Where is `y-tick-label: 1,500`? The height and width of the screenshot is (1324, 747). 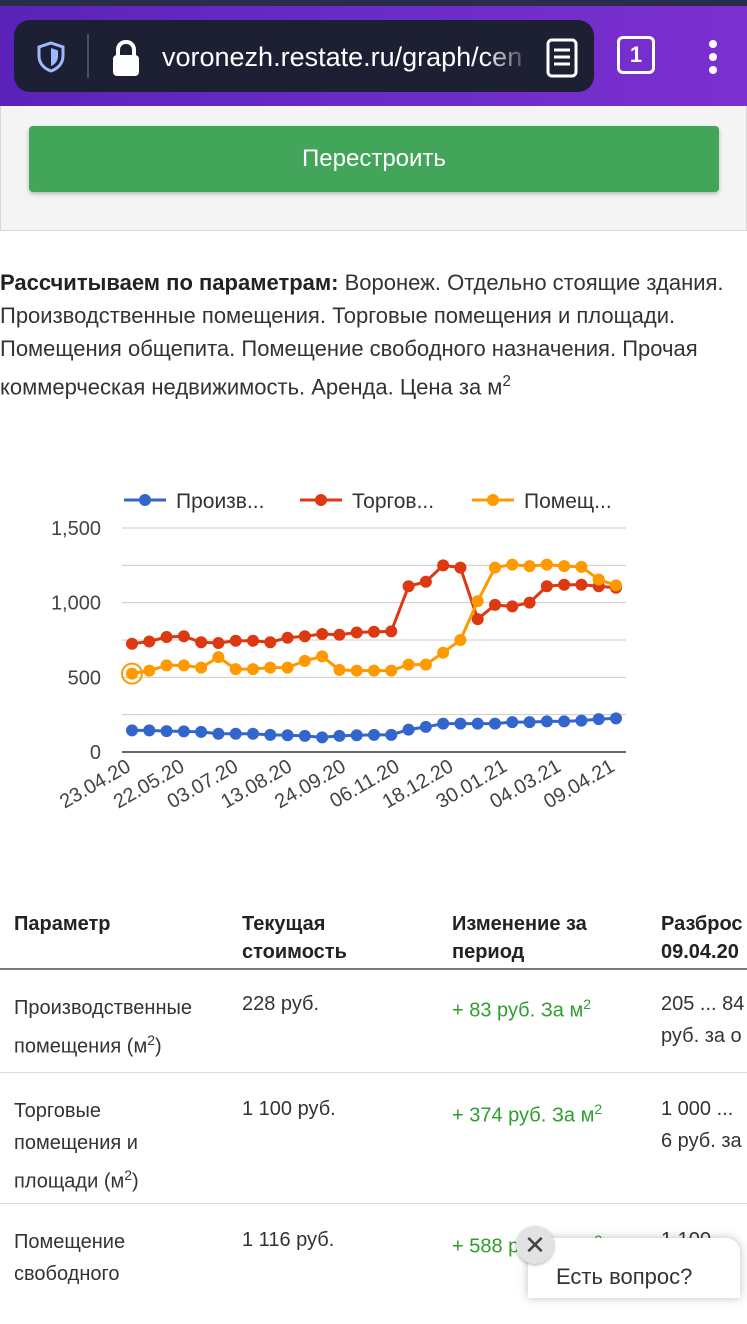 y-tick-label: 1,500 is located at coordinates (76, 529).